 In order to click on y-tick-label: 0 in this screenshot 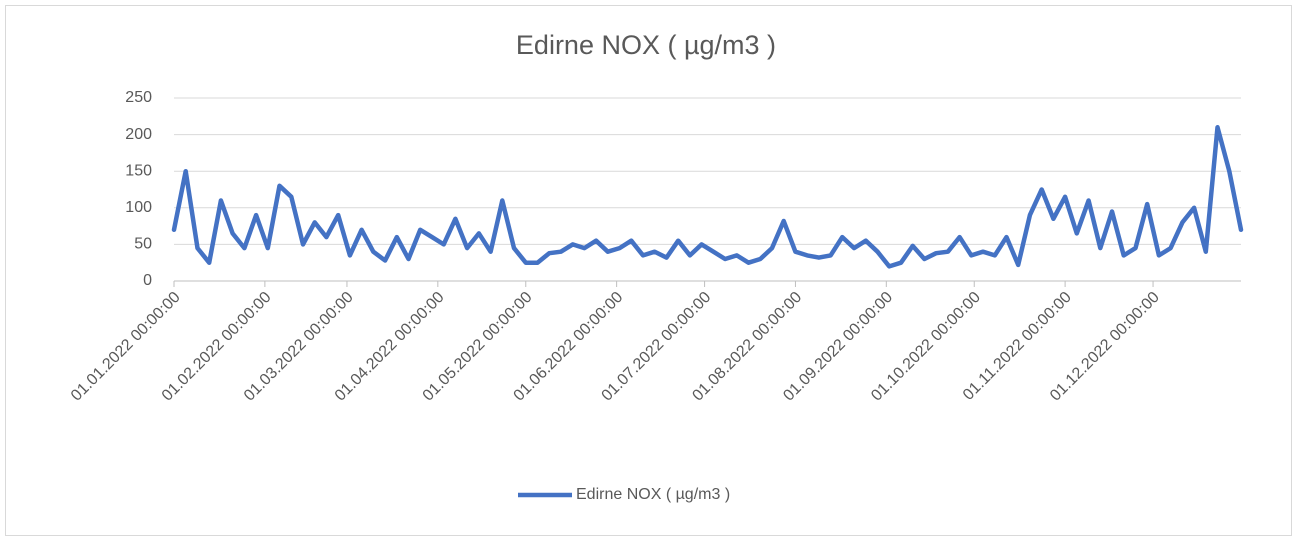, I will do `click(147, 280)`.